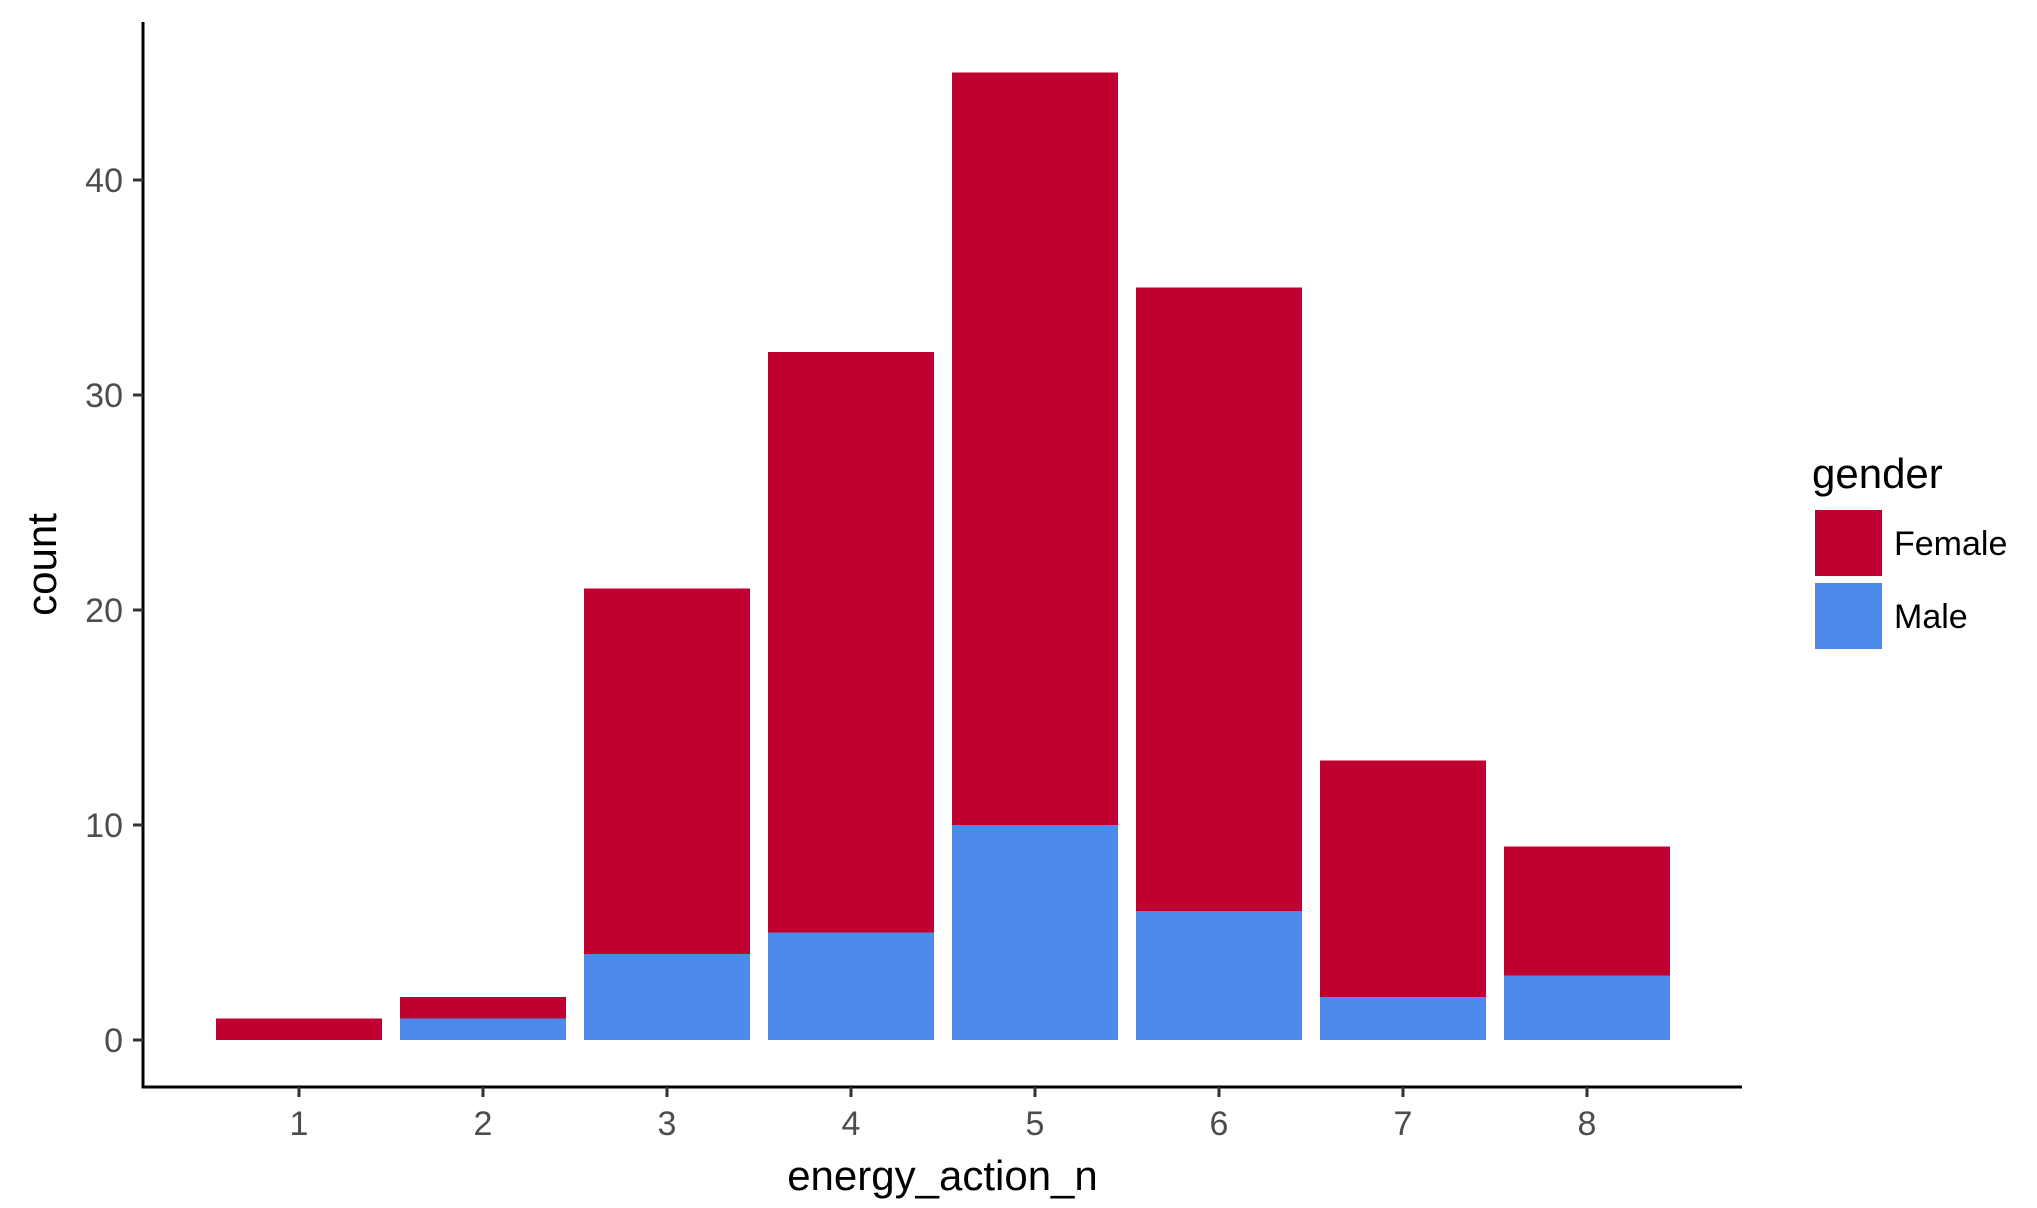 Image resolution: width=2037 pixels, height=1208 pixels. What do you see at coordinates (1877, 473) in the screenshot?
I see `legend-title: gender` at bounding box center [1877, 473].